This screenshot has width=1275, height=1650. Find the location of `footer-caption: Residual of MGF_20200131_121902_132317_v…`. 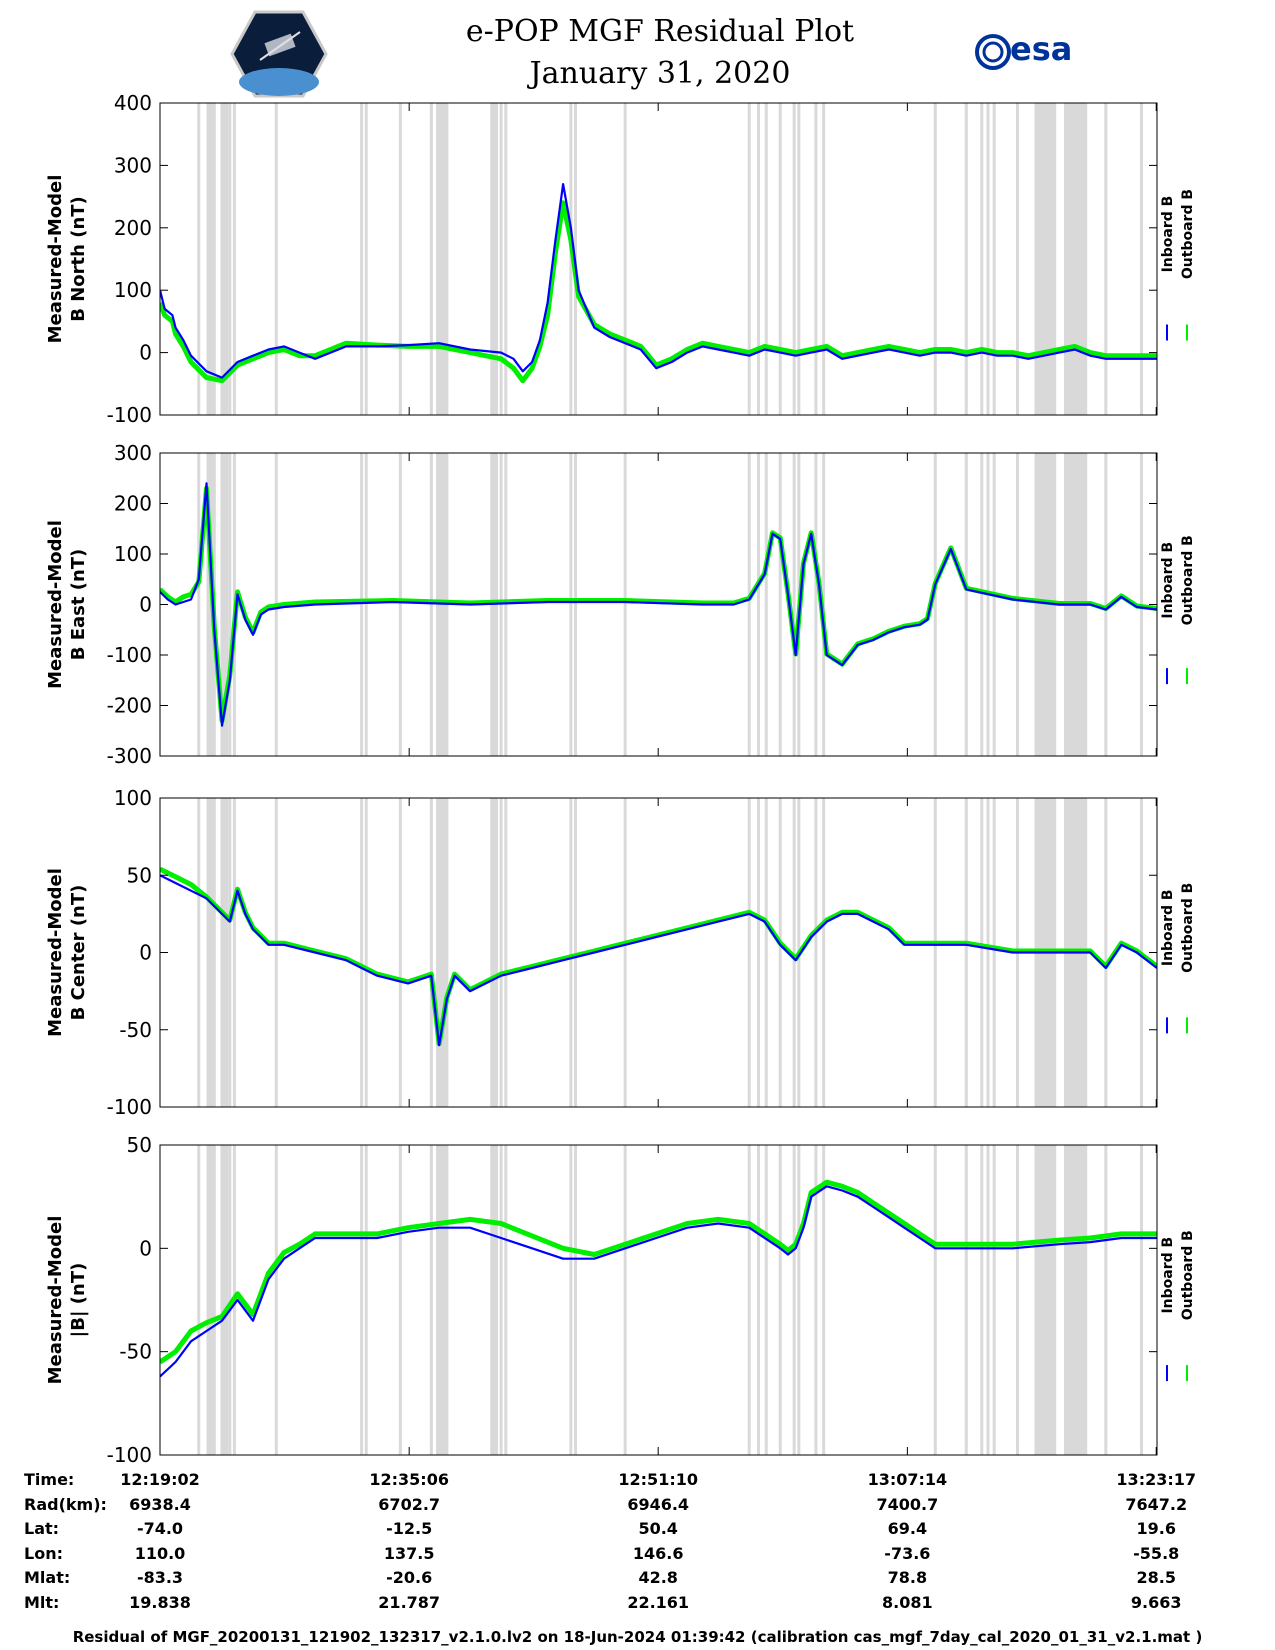

footer-caption: Residual of MGF_20200131_121902_132317_v… is located at coordinates (637, 1637).